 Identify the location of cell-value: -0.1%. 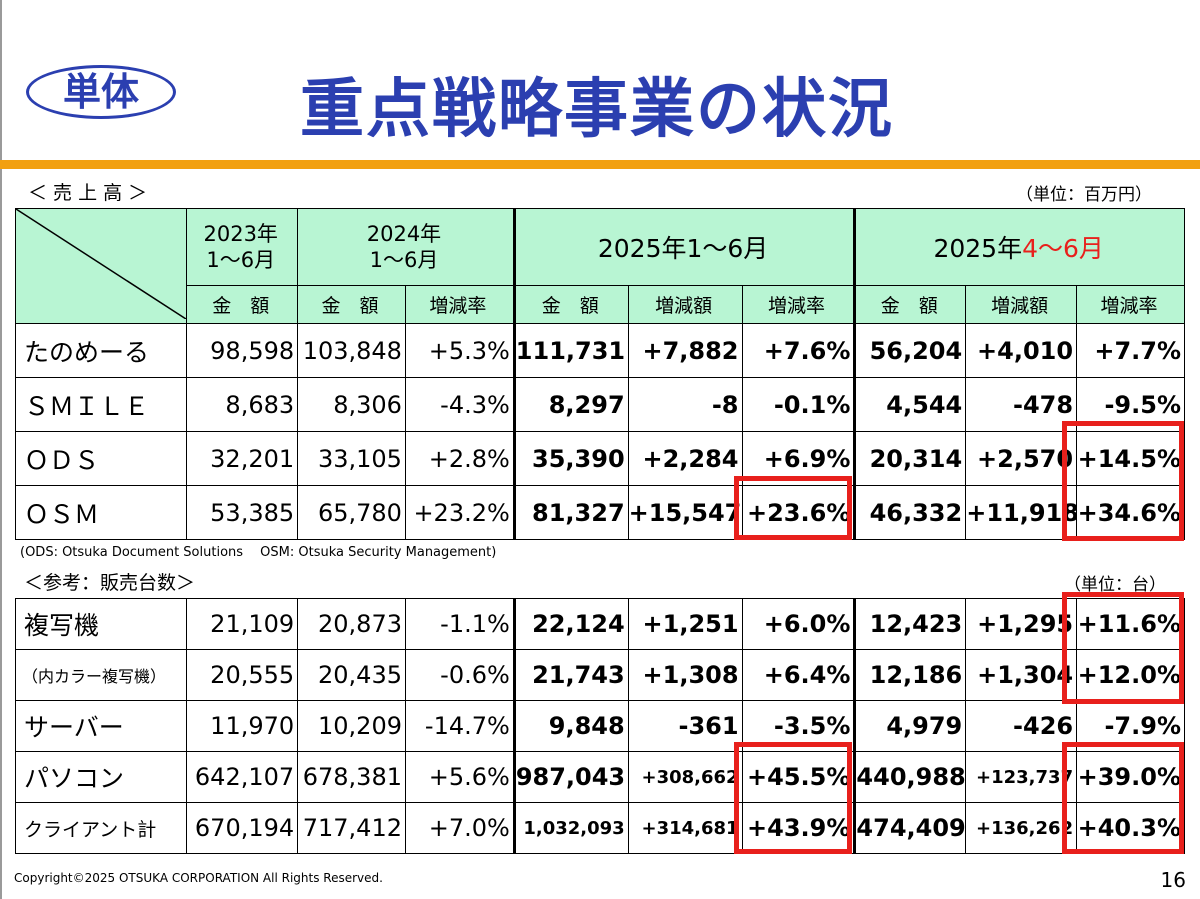
(798, 404).